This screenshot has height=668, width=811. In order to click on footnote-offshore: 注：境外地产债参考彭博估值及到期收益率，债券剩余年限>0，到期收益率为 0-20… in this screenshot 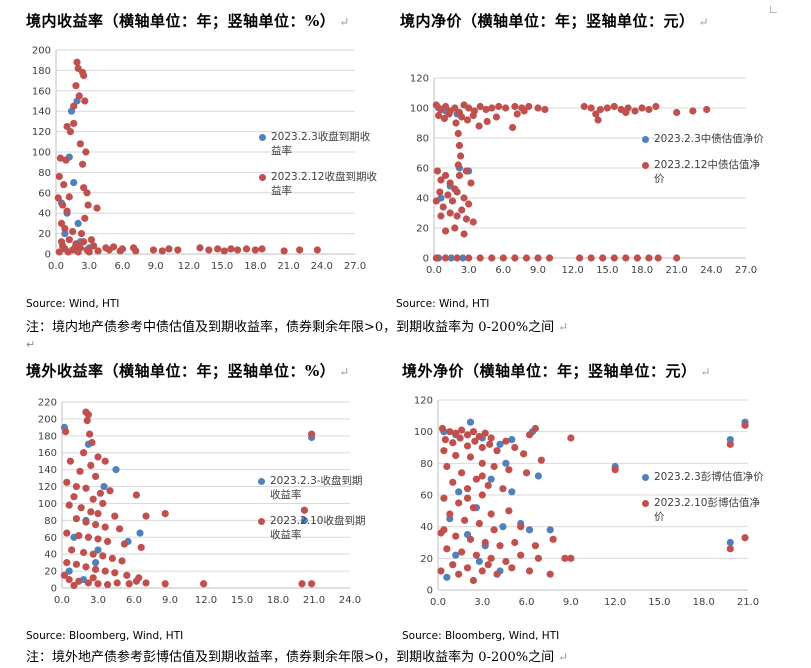, I will do `click(297, 657)`.